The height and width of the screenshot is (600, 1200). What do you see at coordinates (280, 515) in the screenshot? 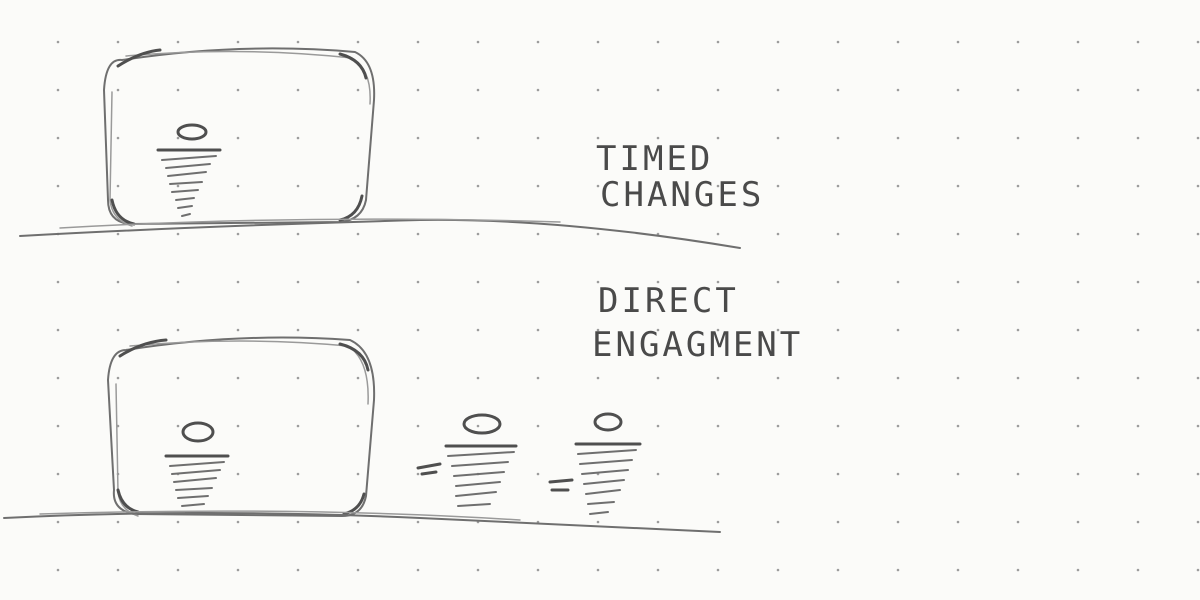
I see `bottom-ground-line-stroke` at bounding box center [280, 515].